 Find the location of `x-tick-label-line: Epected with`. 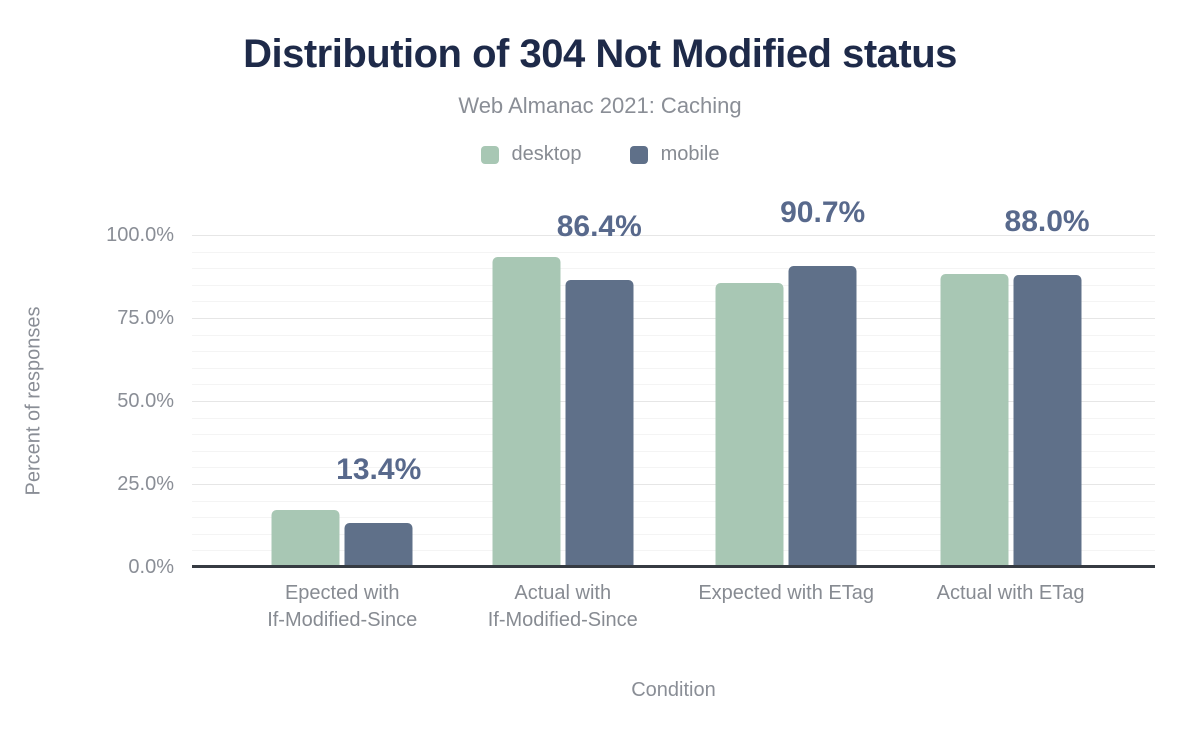

x-tick-label-line: Epected with is located at coordinates (342, 593).